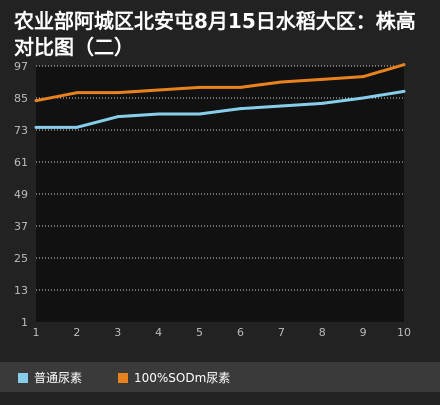  I want to click on y-tick-label: 73, so click(21, 130).